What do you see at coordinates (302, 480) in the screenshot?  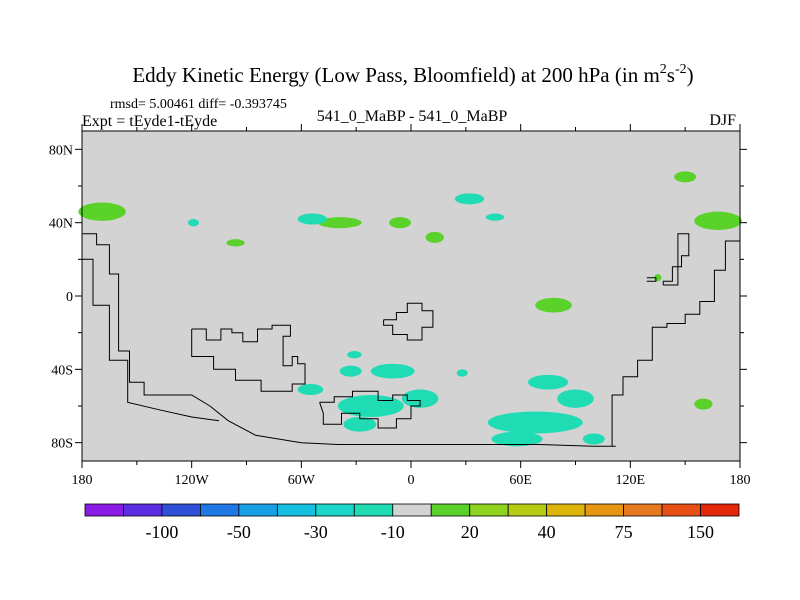 I see `x-tick-label-2: 60W` at bounding box center [302, 480].